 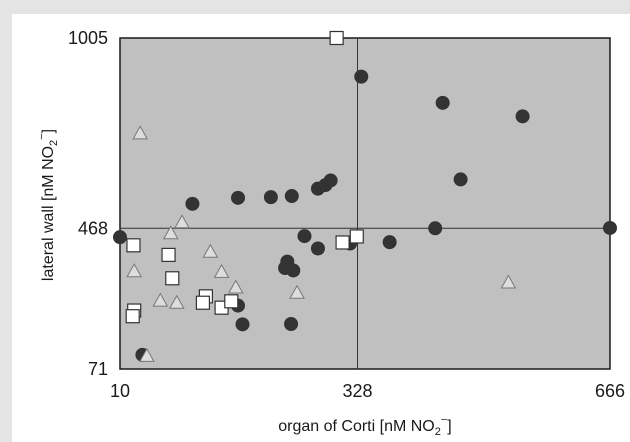 What do you see at coordinates (98, 369) in the screenshot?
I see `y-tick-label: 71` at bounding box center [98, 369].